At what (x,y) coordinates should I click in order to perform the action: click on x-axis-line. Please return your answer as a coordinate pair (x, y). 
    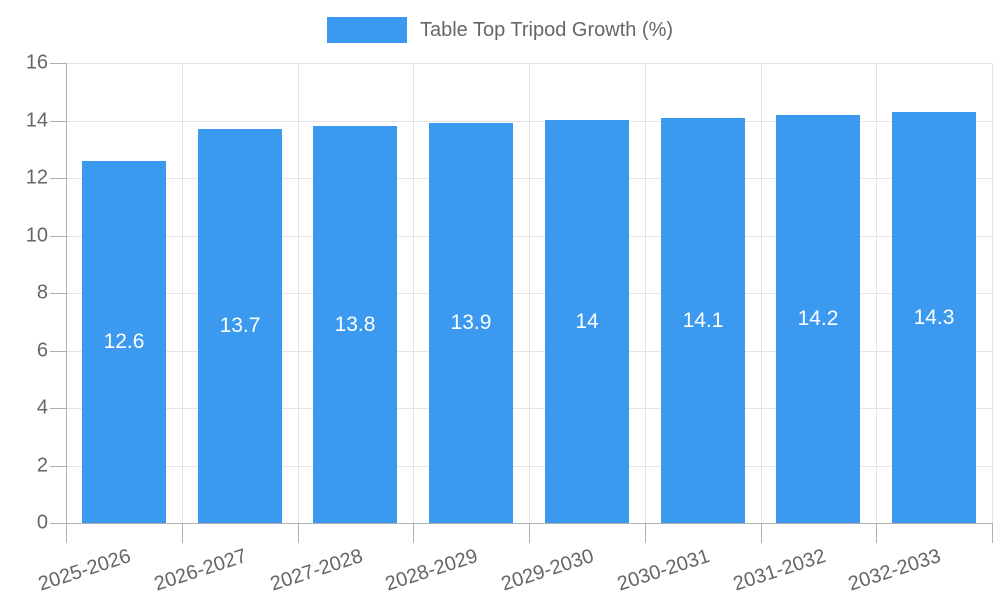
    Looking at the image, I should click on (529, 523).